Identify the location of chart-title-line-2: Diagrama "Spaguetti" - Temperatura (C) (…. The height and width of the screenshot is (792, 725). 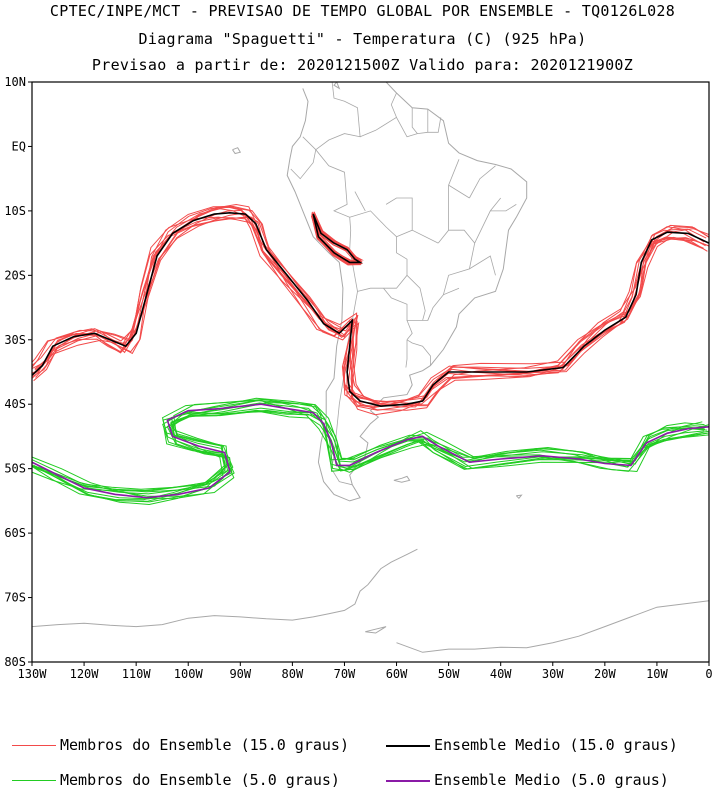
(362, 39).